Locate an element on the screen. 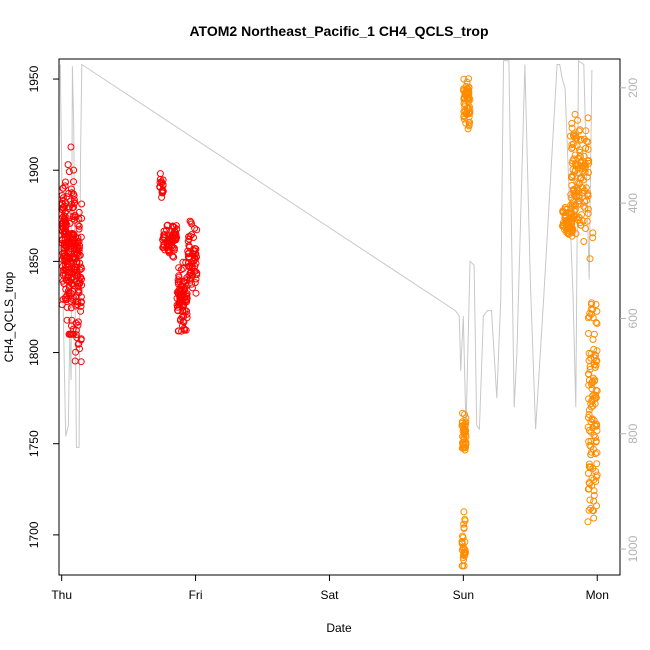 The width and height of the screenshot is (650, 650). y2-tick-label: 600 is located at coordinates (633, 318).